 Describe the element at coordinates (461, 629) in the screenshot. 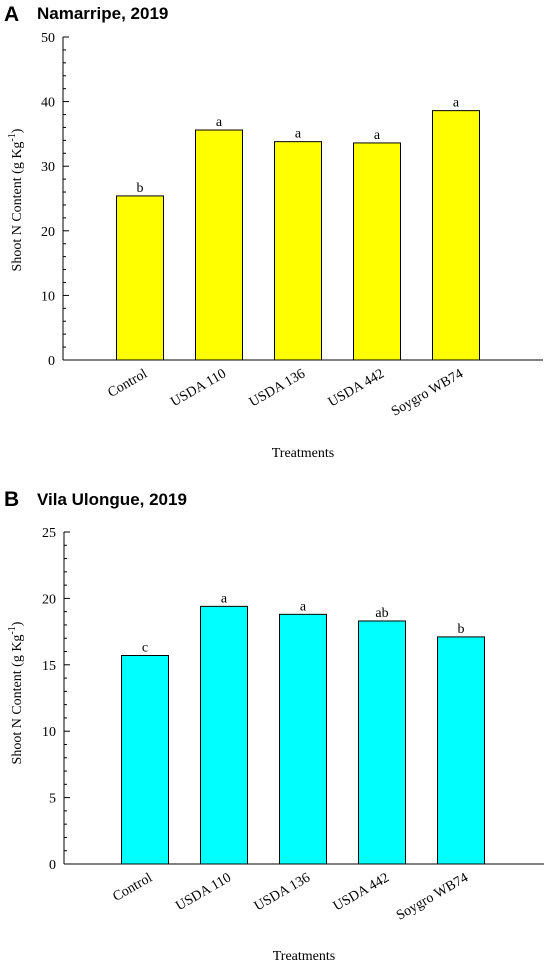

I see `panel-b-significance-label: b` at that location.